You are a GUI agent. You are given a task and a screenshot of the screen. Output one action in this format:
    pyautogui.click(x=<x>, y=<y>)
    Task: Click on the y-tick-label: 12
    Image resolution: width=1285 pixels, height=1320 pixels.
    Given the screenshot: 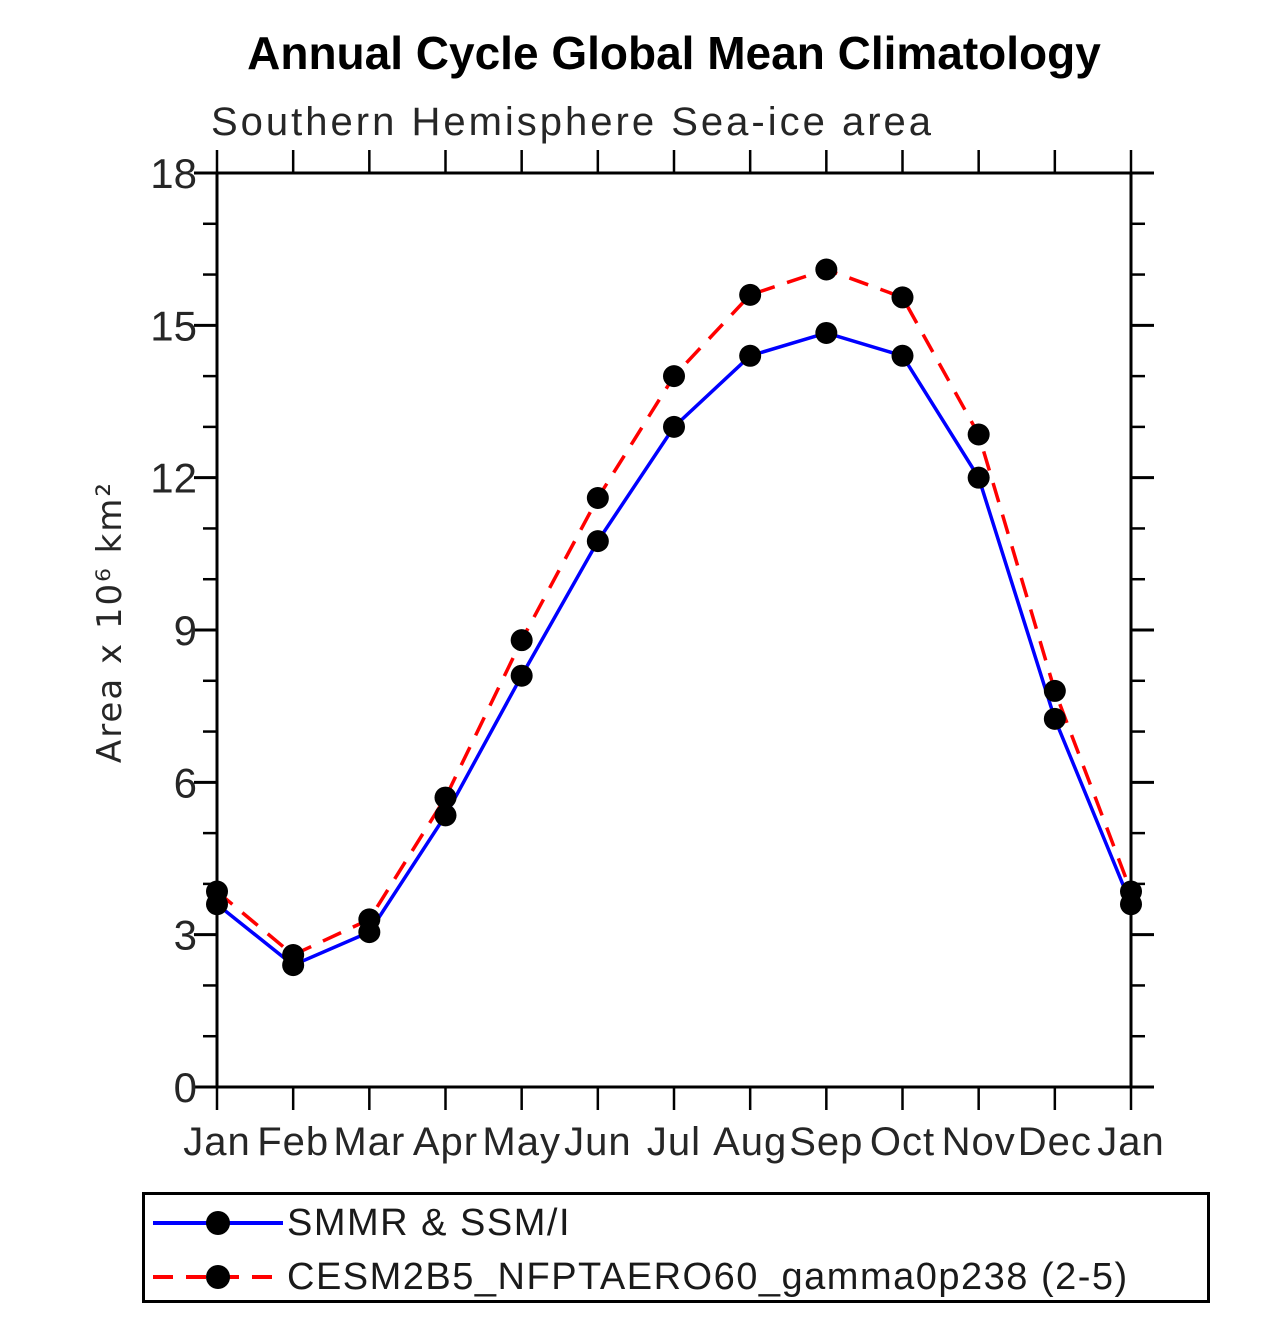 What is the action you would take?
    pyautogui.click(x=173, y=478)
    